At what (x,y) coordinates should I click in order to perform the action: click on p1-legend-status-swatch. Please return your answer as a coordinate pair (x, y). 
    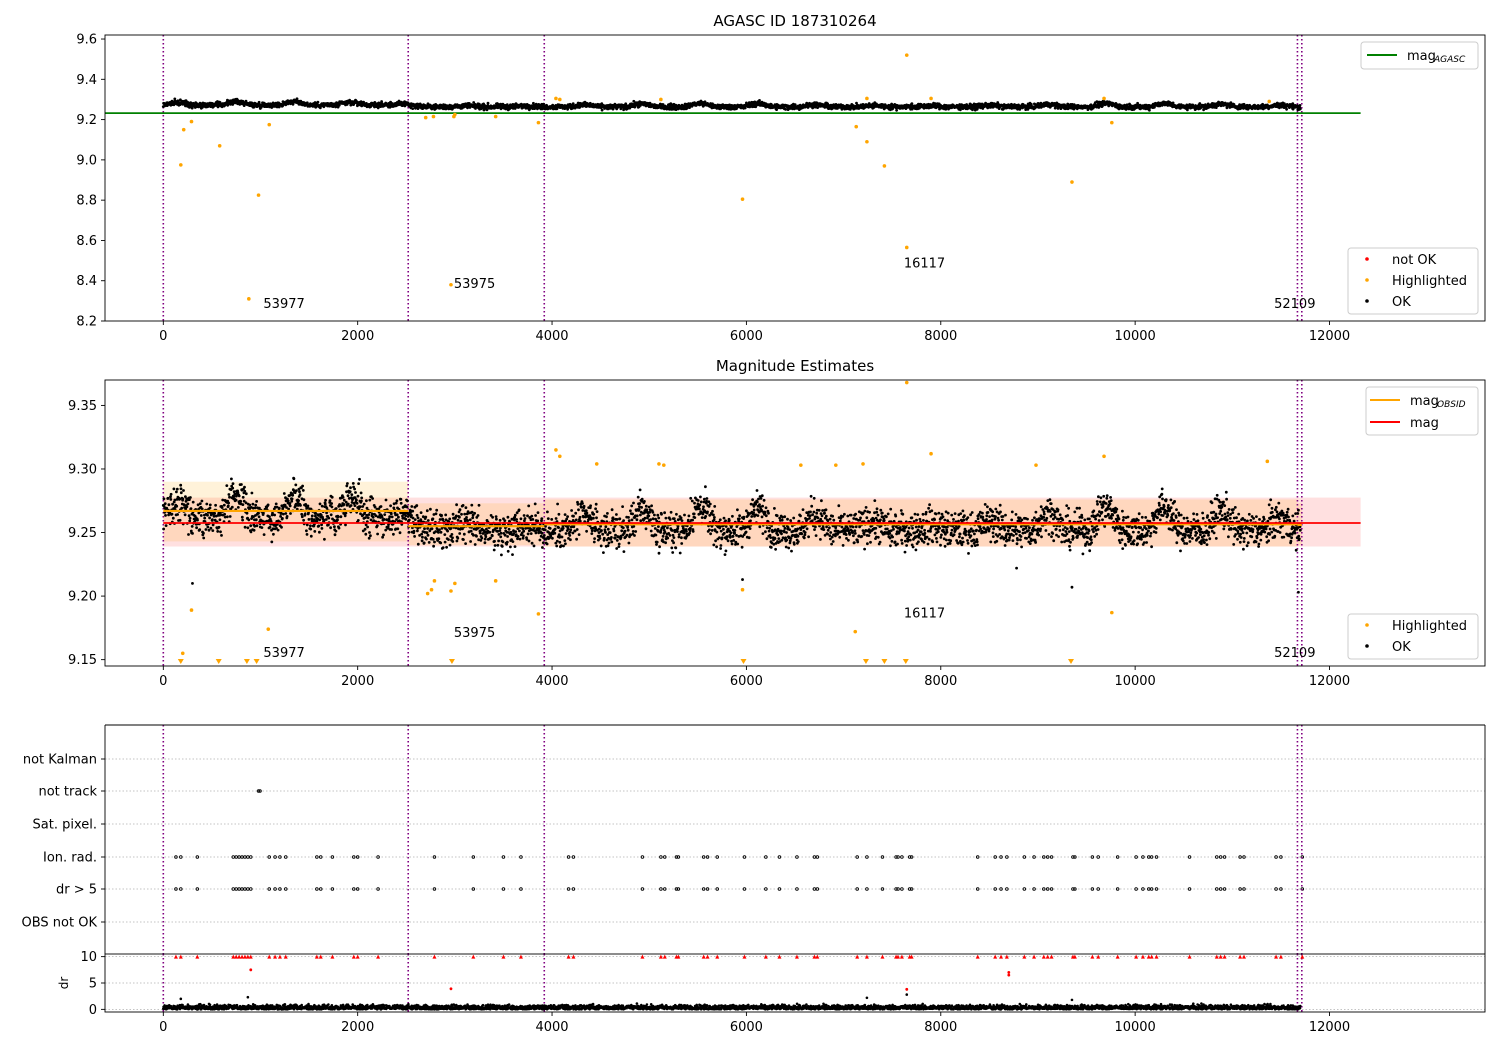
    Looking at the image, I should click on (1367, 301).